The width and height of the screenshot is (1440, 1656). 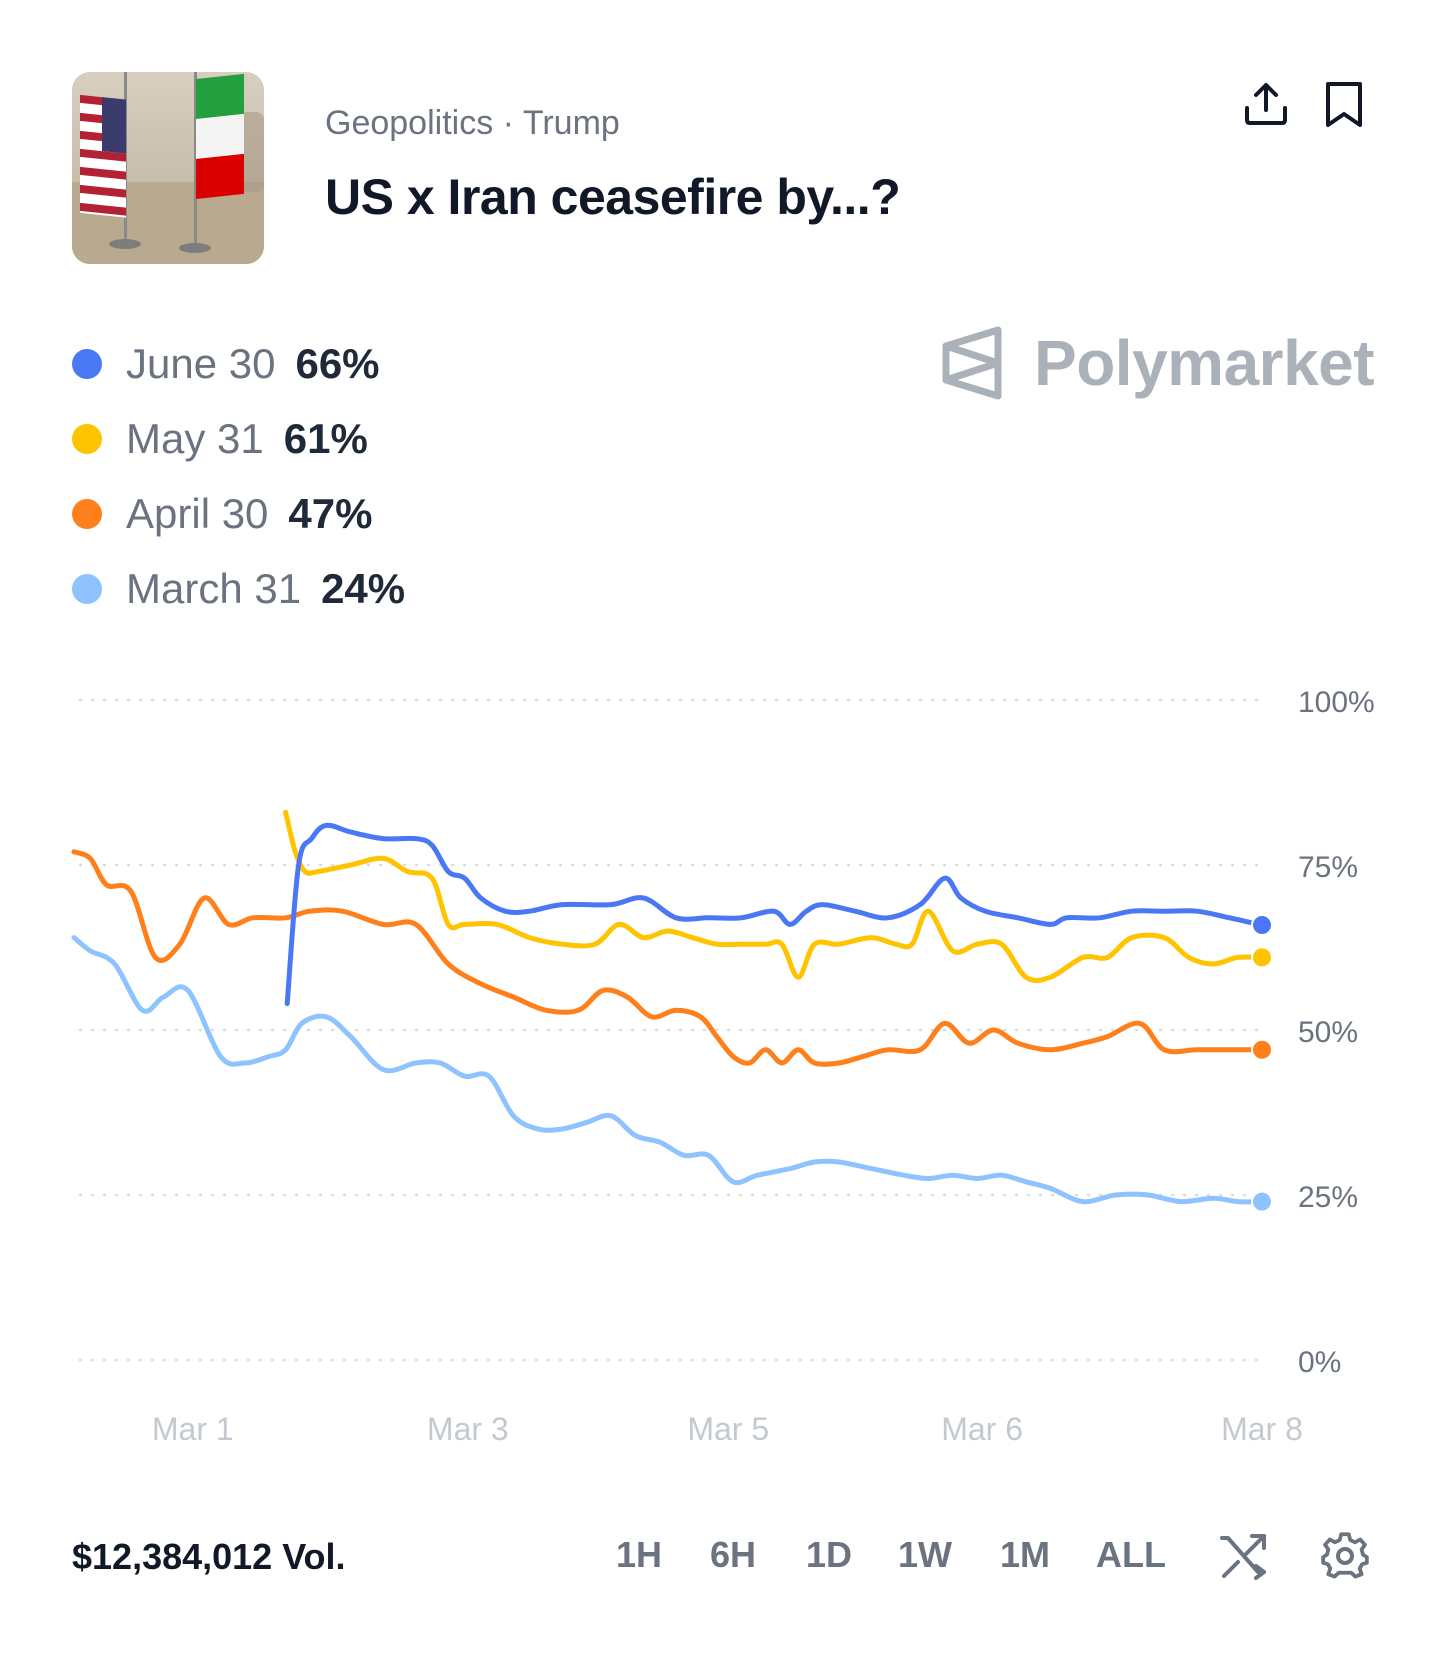 I want to click on volume-label: $12,384,012 Vol., so click(x=209, y=1556).